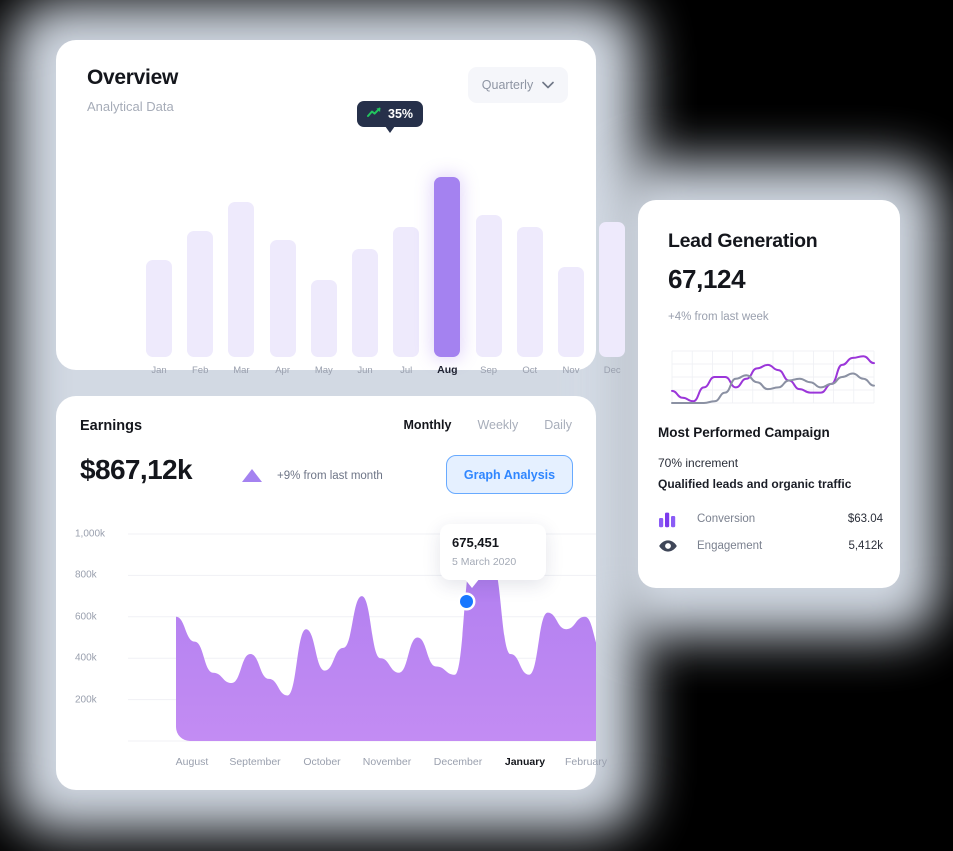  What do you see at coordinates (865, 519) in the screenshot?
I see `metric-value: $63.04` at bounding box center [865, 519].